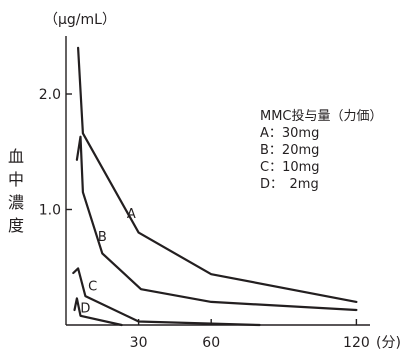 This screenshot has width=404, height=352. Describe the element at coordinates (321, 116) in the screenshot. I see `legend-title: MMC投与量（力価）` at that location.